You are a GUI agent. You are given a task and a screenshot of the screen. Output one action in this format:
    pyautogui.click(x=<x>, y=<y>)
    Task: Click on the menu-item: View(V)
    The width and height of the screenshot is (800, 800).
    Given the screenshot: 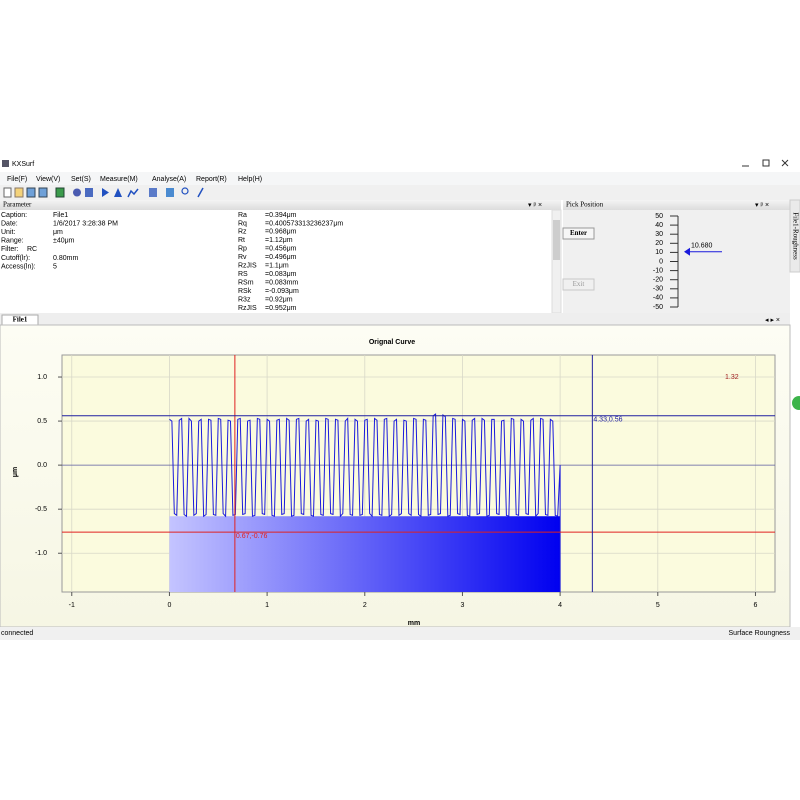 What is the action you would take?
    pyautogui.click(x=48, y=179)
    